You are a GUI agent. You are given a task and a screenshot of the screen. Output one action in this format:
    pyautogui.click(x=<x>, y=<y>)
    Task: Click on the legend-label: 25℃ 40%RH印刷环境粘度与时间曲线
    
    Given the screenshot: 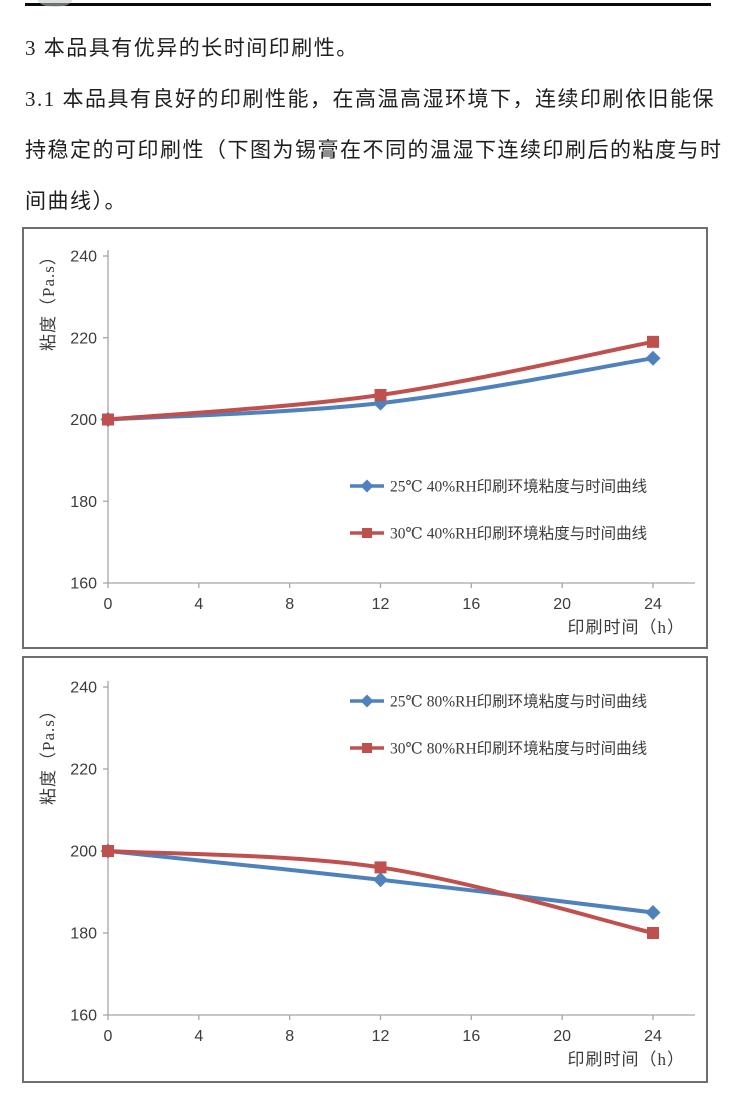 What is the action you would take?
    pyautogui.click(x=518, y=486)
    